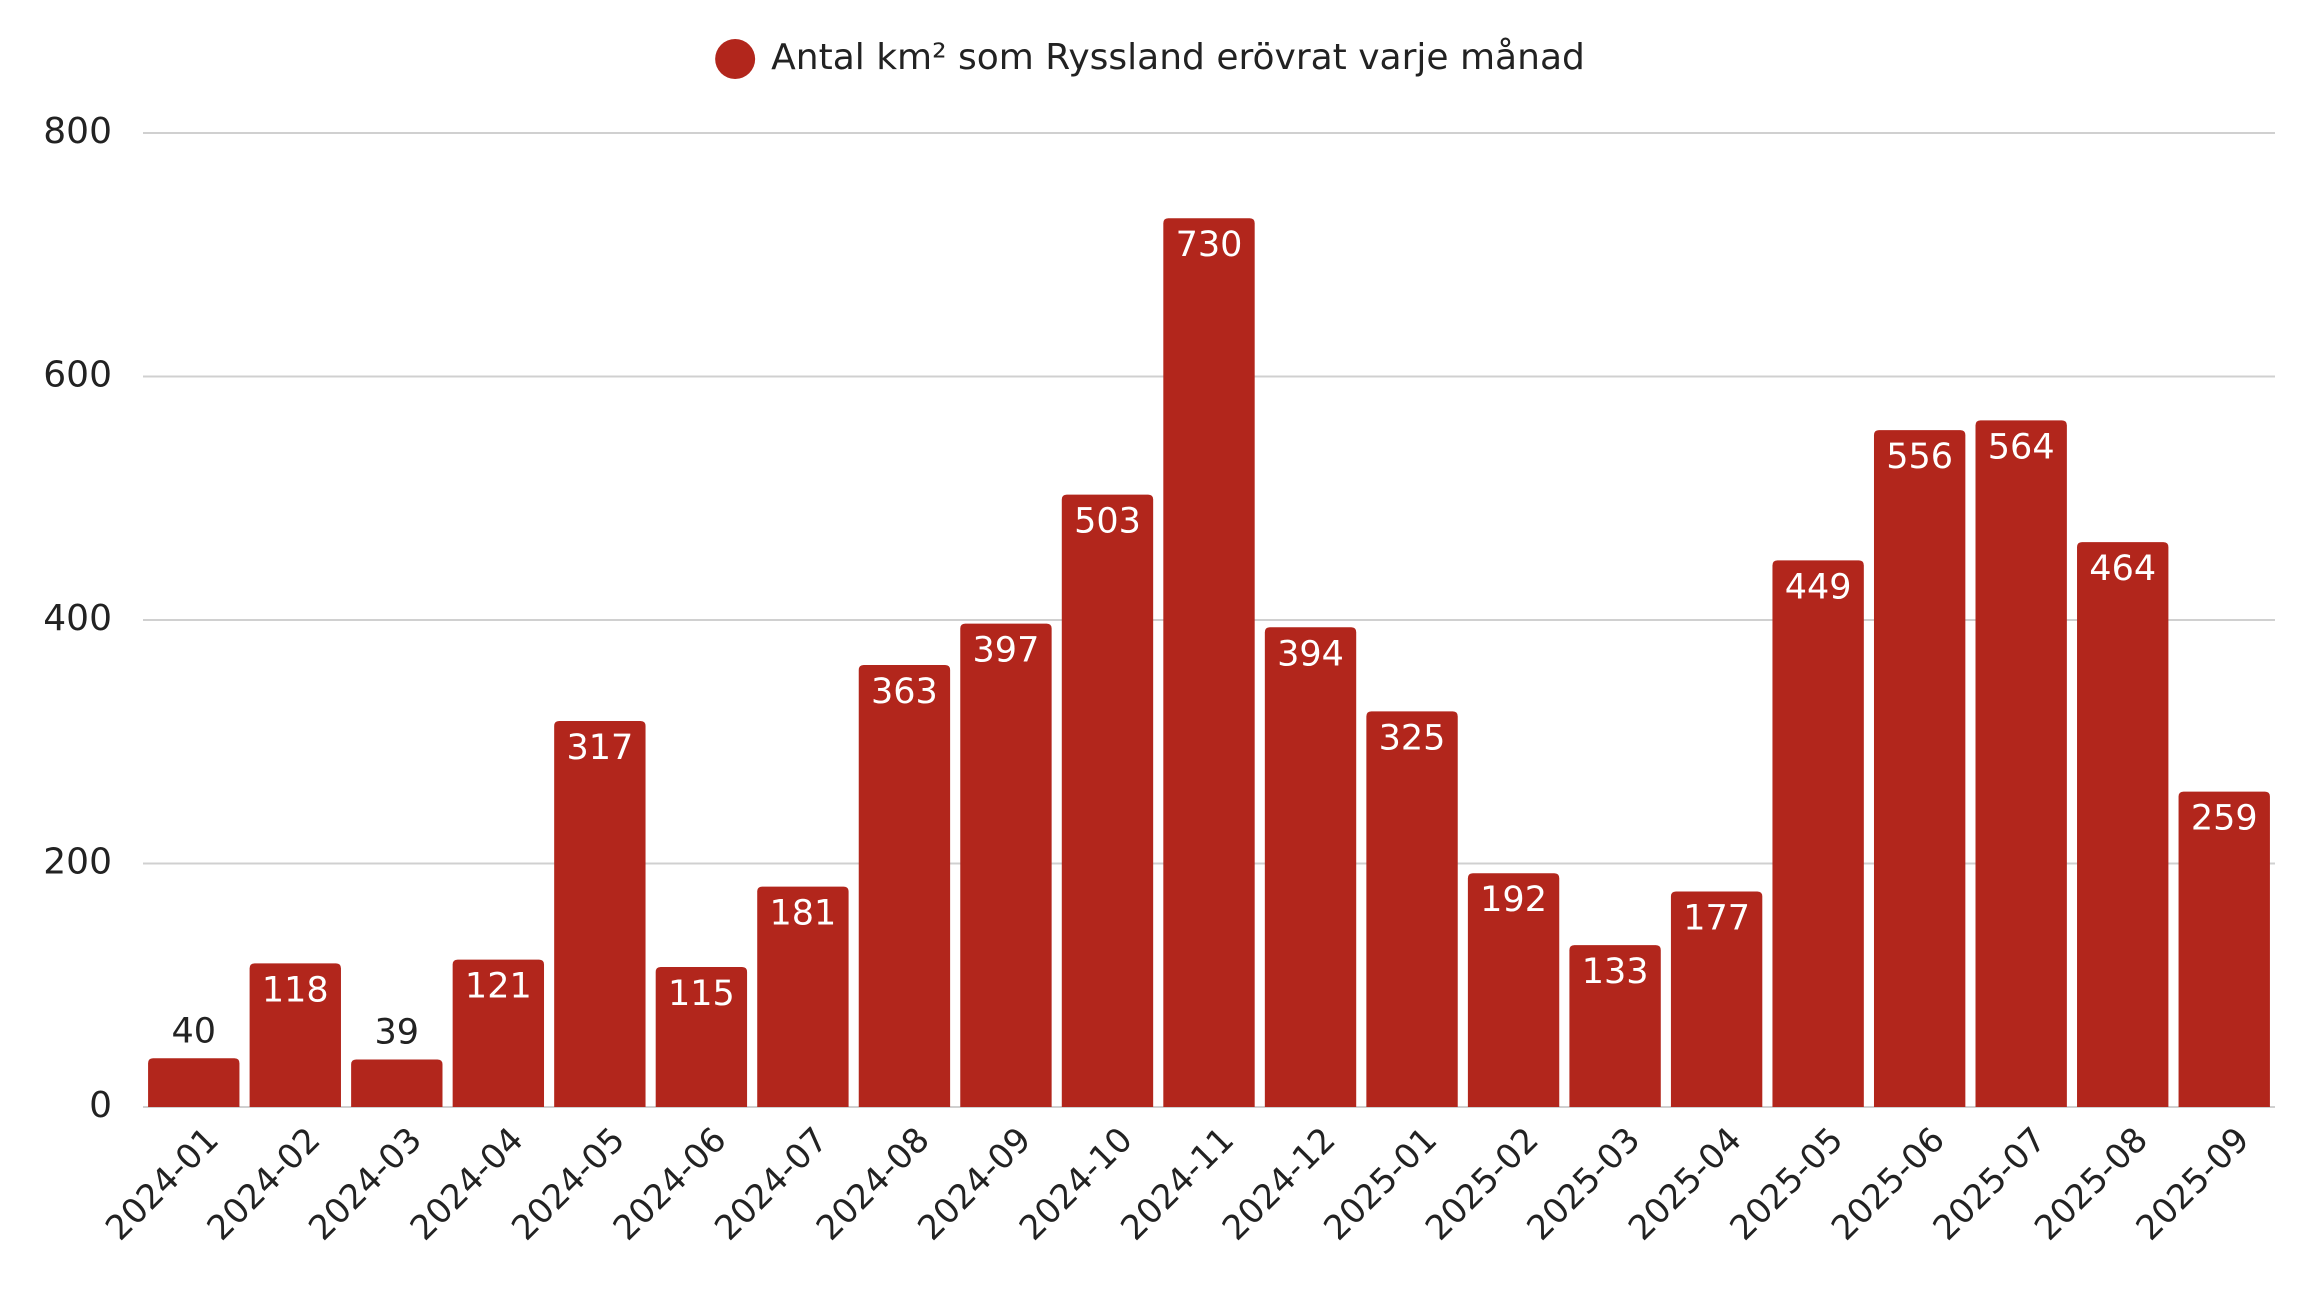 The height and width of the screenshot is (1300, 2300). I want to click on value-label: 556, so click(1919, 457).